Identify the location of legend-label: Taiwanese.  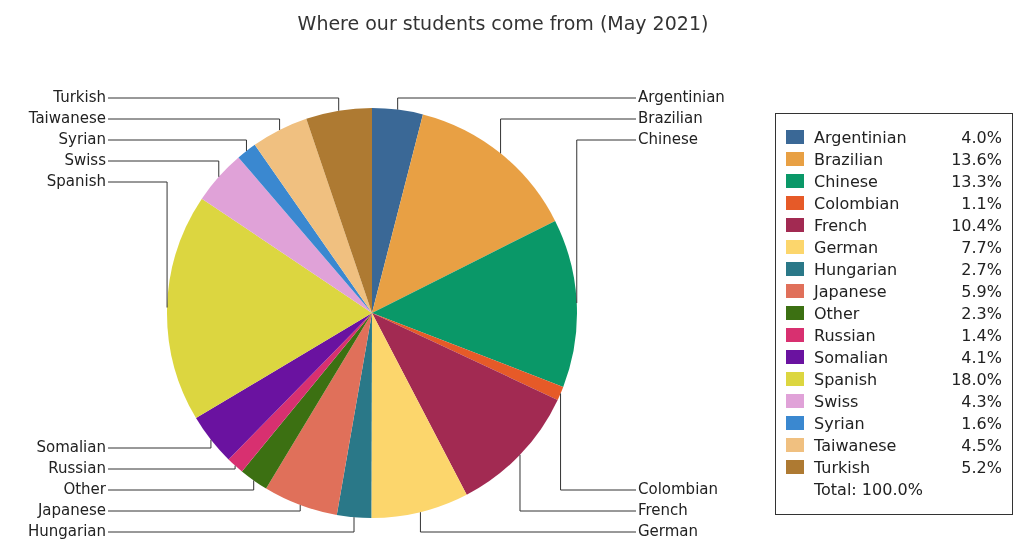
(856, 445).